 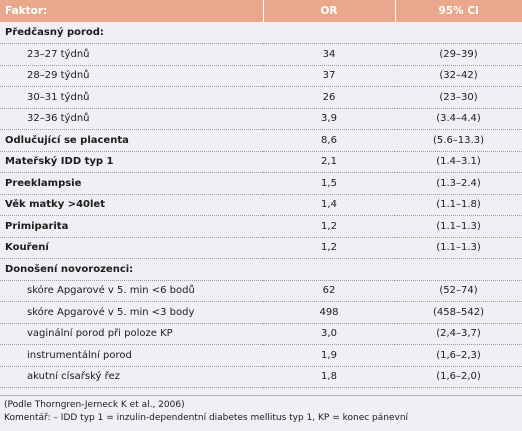 I want to click on row-label: Mateřský IDD typ 1, so click(x=131, y=162).